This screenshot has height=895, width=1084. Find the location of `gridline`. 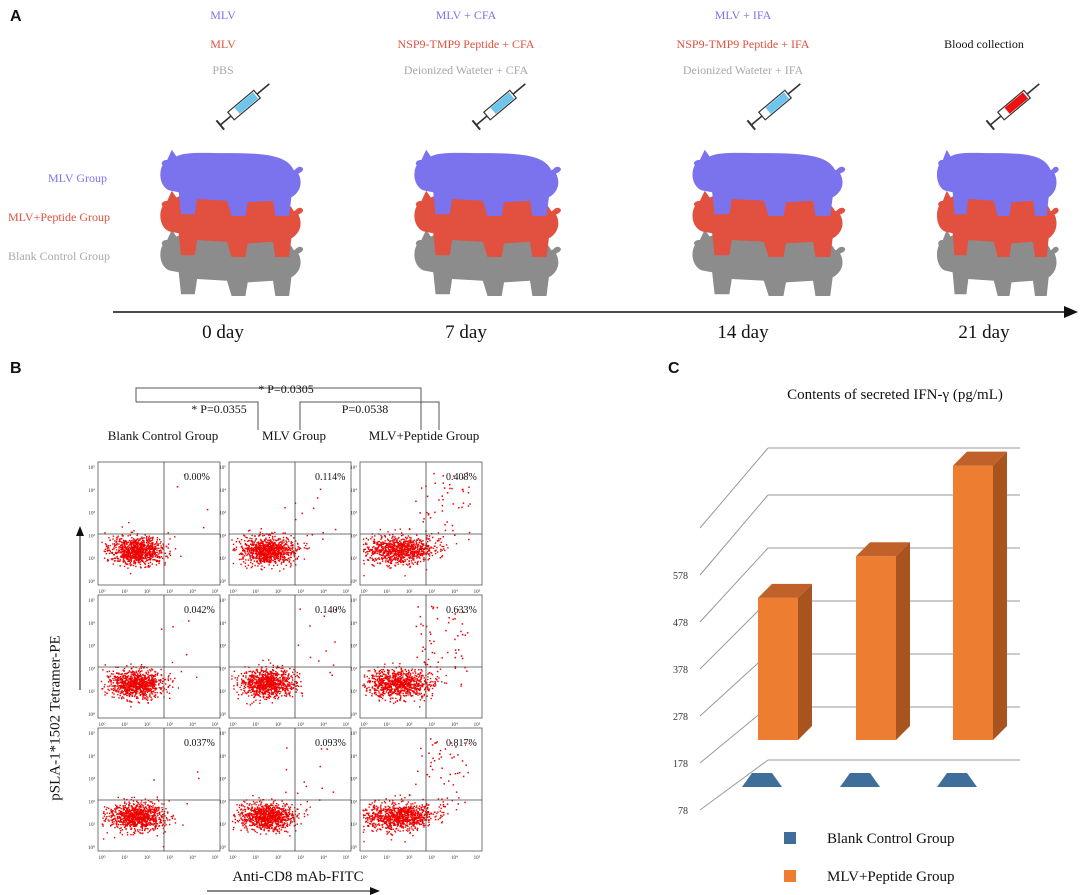

gridline is located at coordinates (734, 535).